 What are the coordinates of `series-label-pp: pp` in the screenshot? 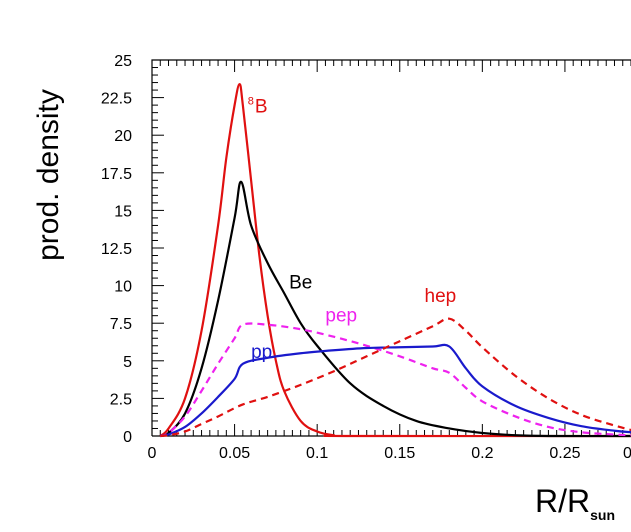 It's located at (261, 352).